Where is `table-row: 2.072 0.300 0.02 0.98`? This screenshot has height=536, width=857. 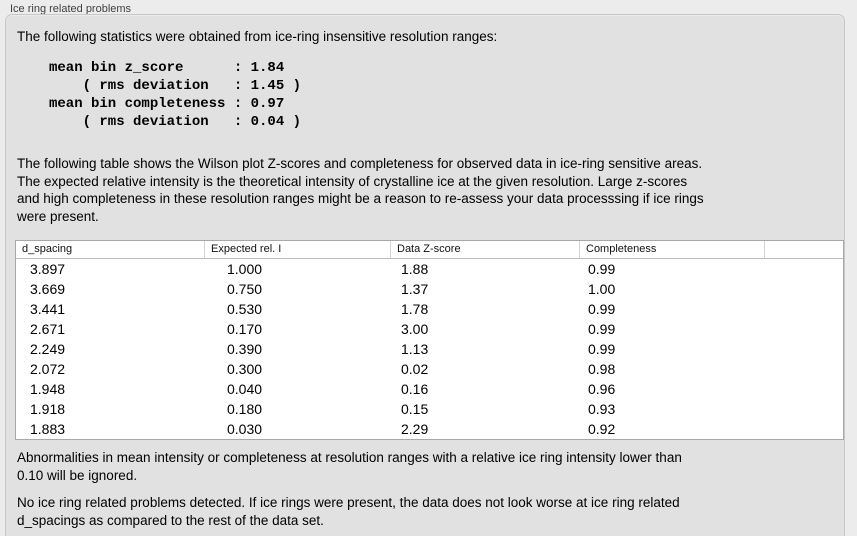
table-row: 2.072 0.300 0.02 0.98 is located at coordinates (429, 369).